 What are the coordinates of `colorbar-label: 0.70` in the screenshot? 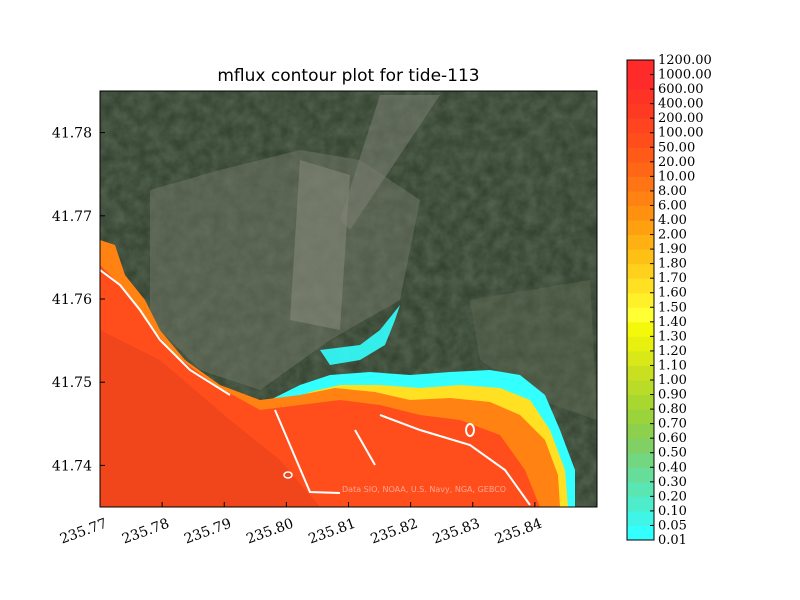 It's located at (672, 424).